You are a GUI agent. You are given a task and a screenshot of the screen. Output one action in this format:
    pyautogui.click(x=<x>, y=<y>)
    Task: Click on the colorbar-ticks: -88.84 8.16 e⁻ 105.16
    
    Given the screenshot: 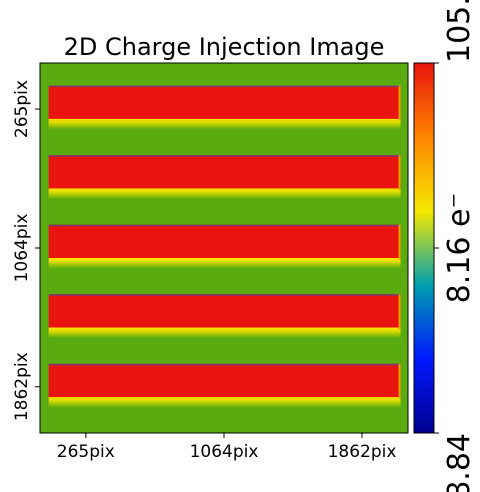 What is the action you would take?
    pyautogui.click(x=455, y=246)
    